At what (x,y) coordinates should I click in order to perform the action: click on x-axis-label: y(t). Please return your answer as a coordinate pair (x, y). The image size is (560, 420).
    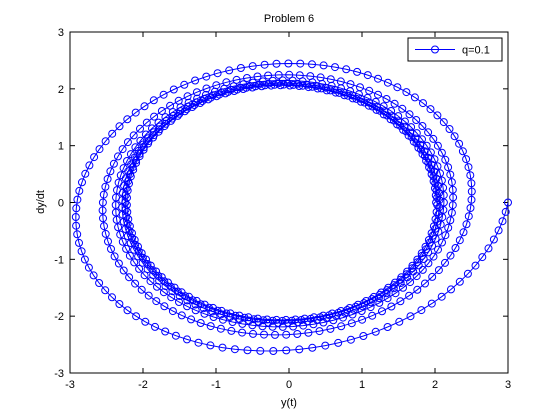
    Looking at the image, I should click on (289, 403).